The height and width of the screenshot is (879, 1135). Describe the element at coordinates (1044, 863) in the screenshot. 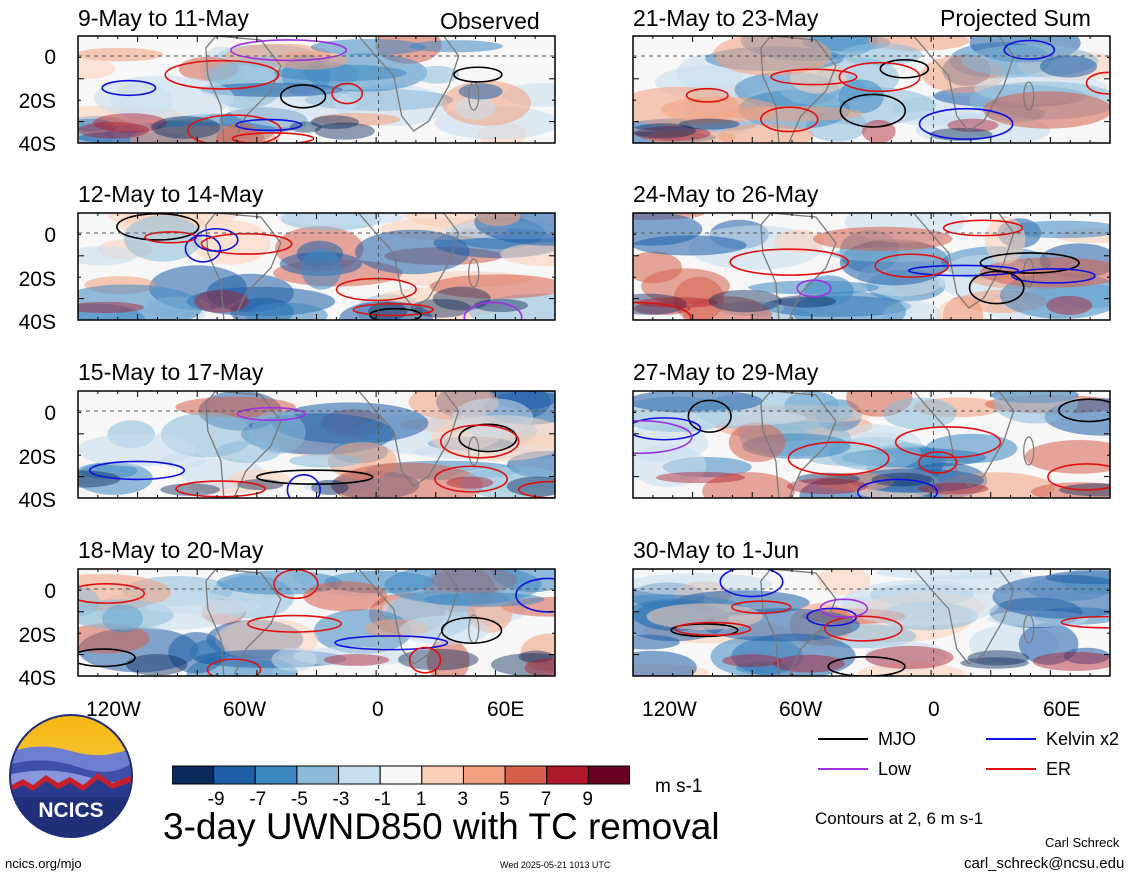

I see `footer-email: carl_schreck@ncsu.edu` at that location.